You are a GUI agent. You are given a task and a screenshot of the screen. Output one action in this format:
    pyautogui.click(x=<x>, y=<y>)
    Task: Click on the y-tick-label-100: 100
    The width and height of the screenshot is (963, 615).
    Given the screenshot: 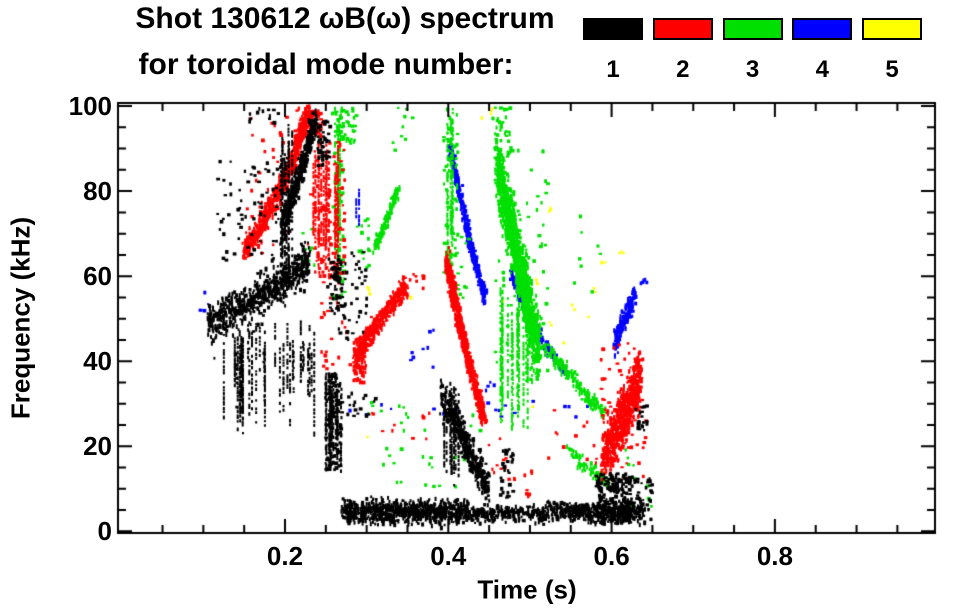 What is the action you would take?
    pyautogui.click(x=90, y=106)
    